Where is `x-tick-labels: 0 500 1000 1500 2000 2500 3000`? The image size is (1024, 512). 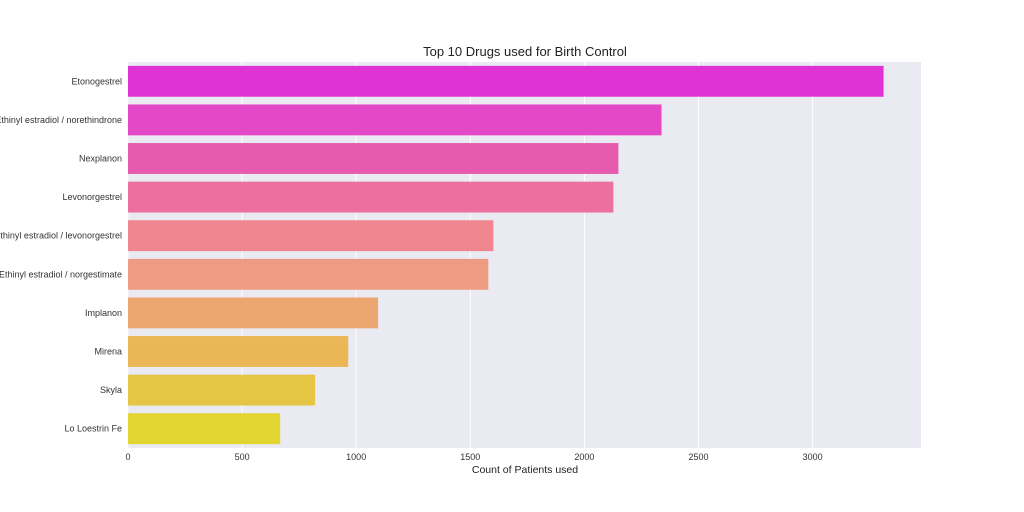 x-tick-labels: 0 500 1000 1500 2000 2500 3000 is located at coordinates (473, 457).